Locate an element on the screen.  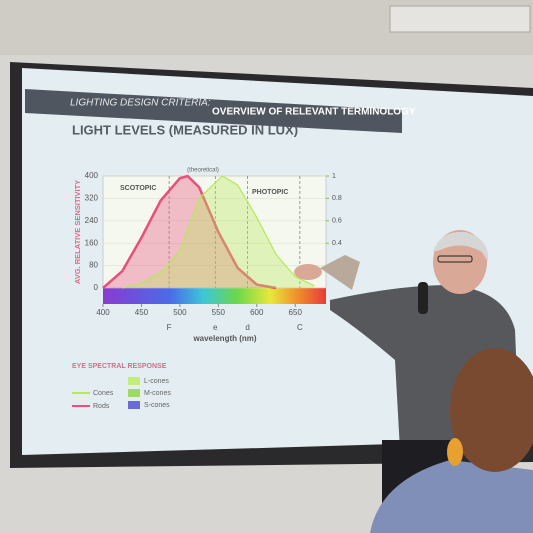
m-cones-swatch is located at coordinates (134, 393).